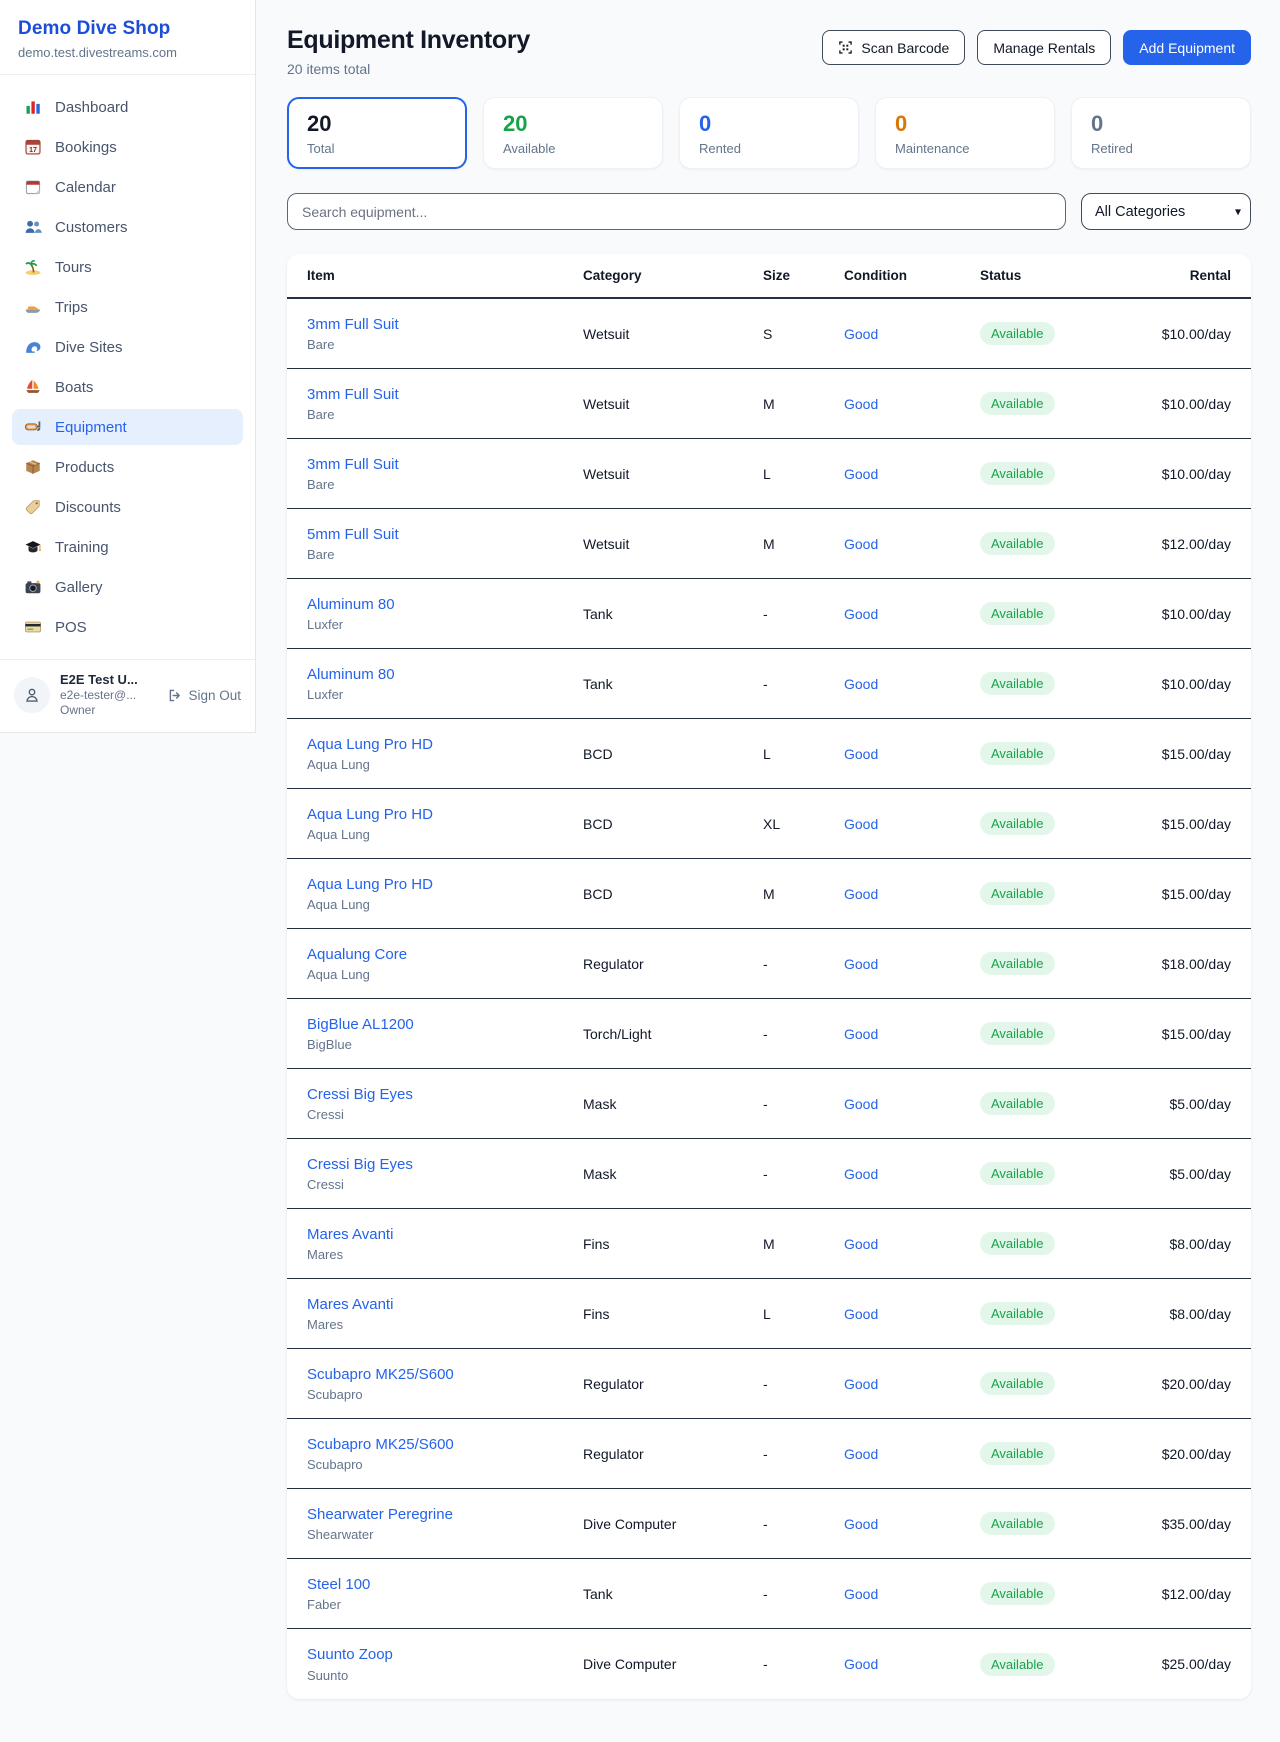  I want to click on sidebar-item-label: POS, so click(71, 627).